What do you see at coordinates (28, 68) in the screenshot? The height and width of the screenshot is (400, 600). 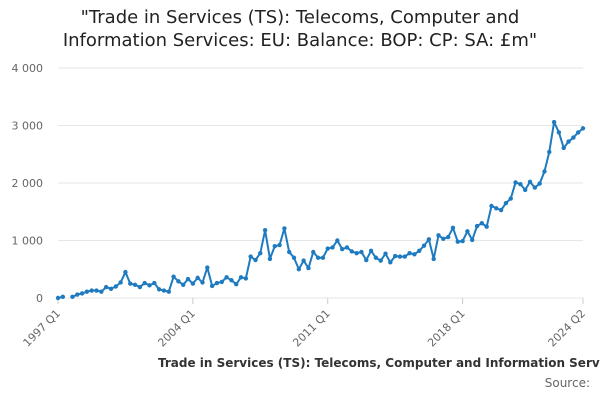 I see `y-tick-label: 4 000` at bounding box center [28, 68].